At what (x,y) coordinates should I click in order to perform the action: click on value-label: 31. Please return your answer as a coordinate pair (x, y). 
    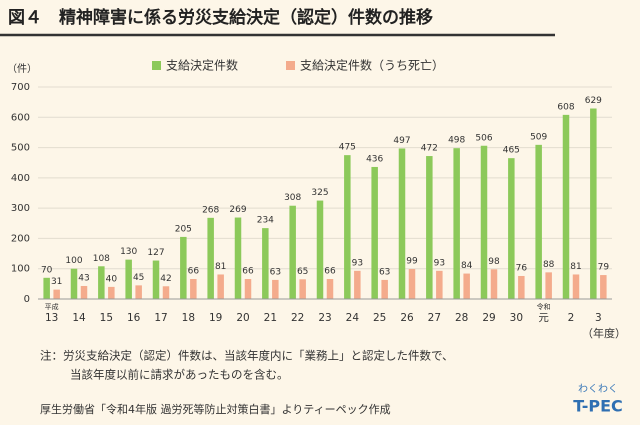
    Looking at the image, I should click on (56, 282).